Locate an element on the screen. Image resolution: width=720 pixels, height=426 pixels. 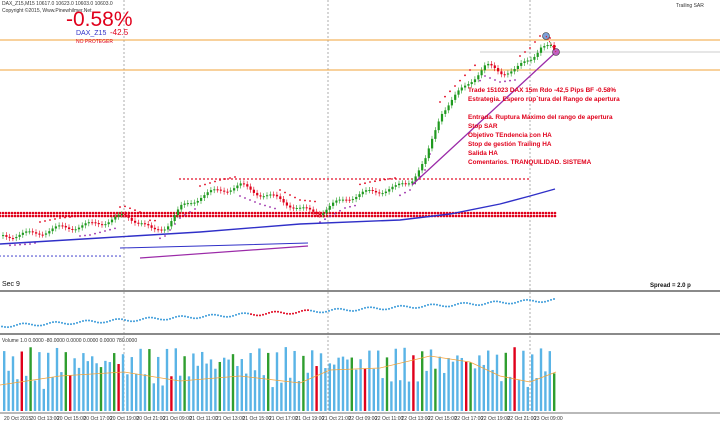
pnl-protect: NO PROTEGER is located at coordinates (94, 42).